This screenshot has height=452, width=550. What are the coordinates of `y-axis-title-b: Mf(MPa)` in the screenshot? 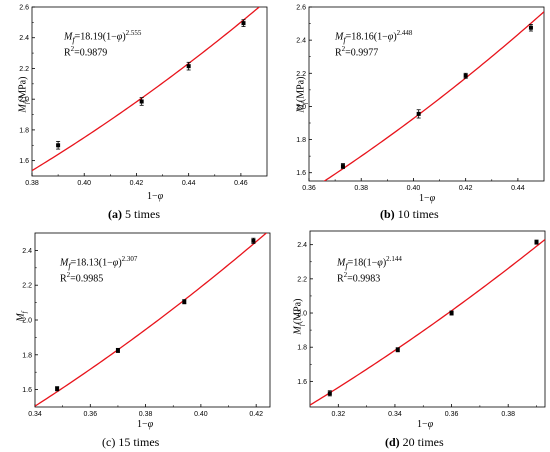 It's located at (302, 94).